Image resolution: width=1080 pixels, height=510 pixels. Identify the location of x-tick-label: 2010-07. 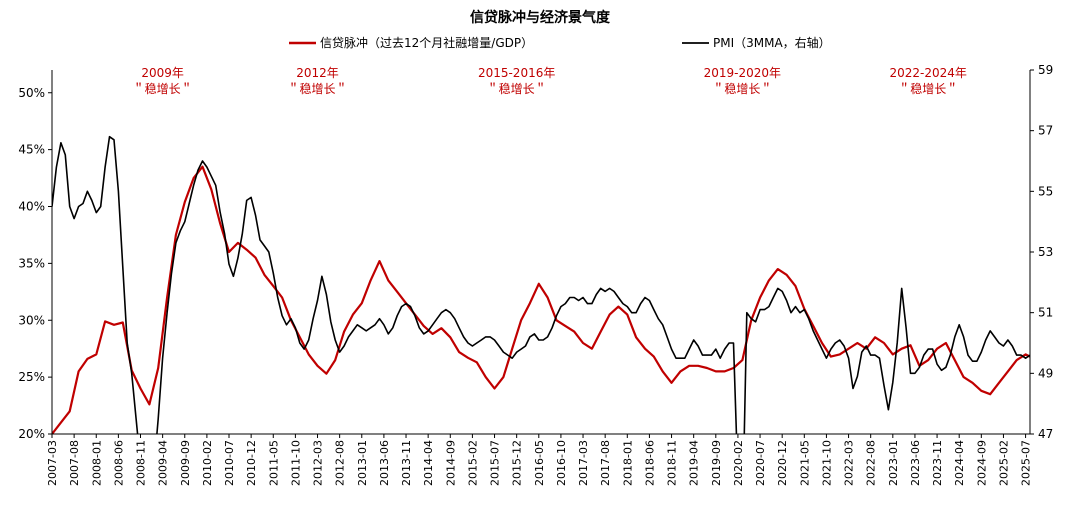
(229, 463).